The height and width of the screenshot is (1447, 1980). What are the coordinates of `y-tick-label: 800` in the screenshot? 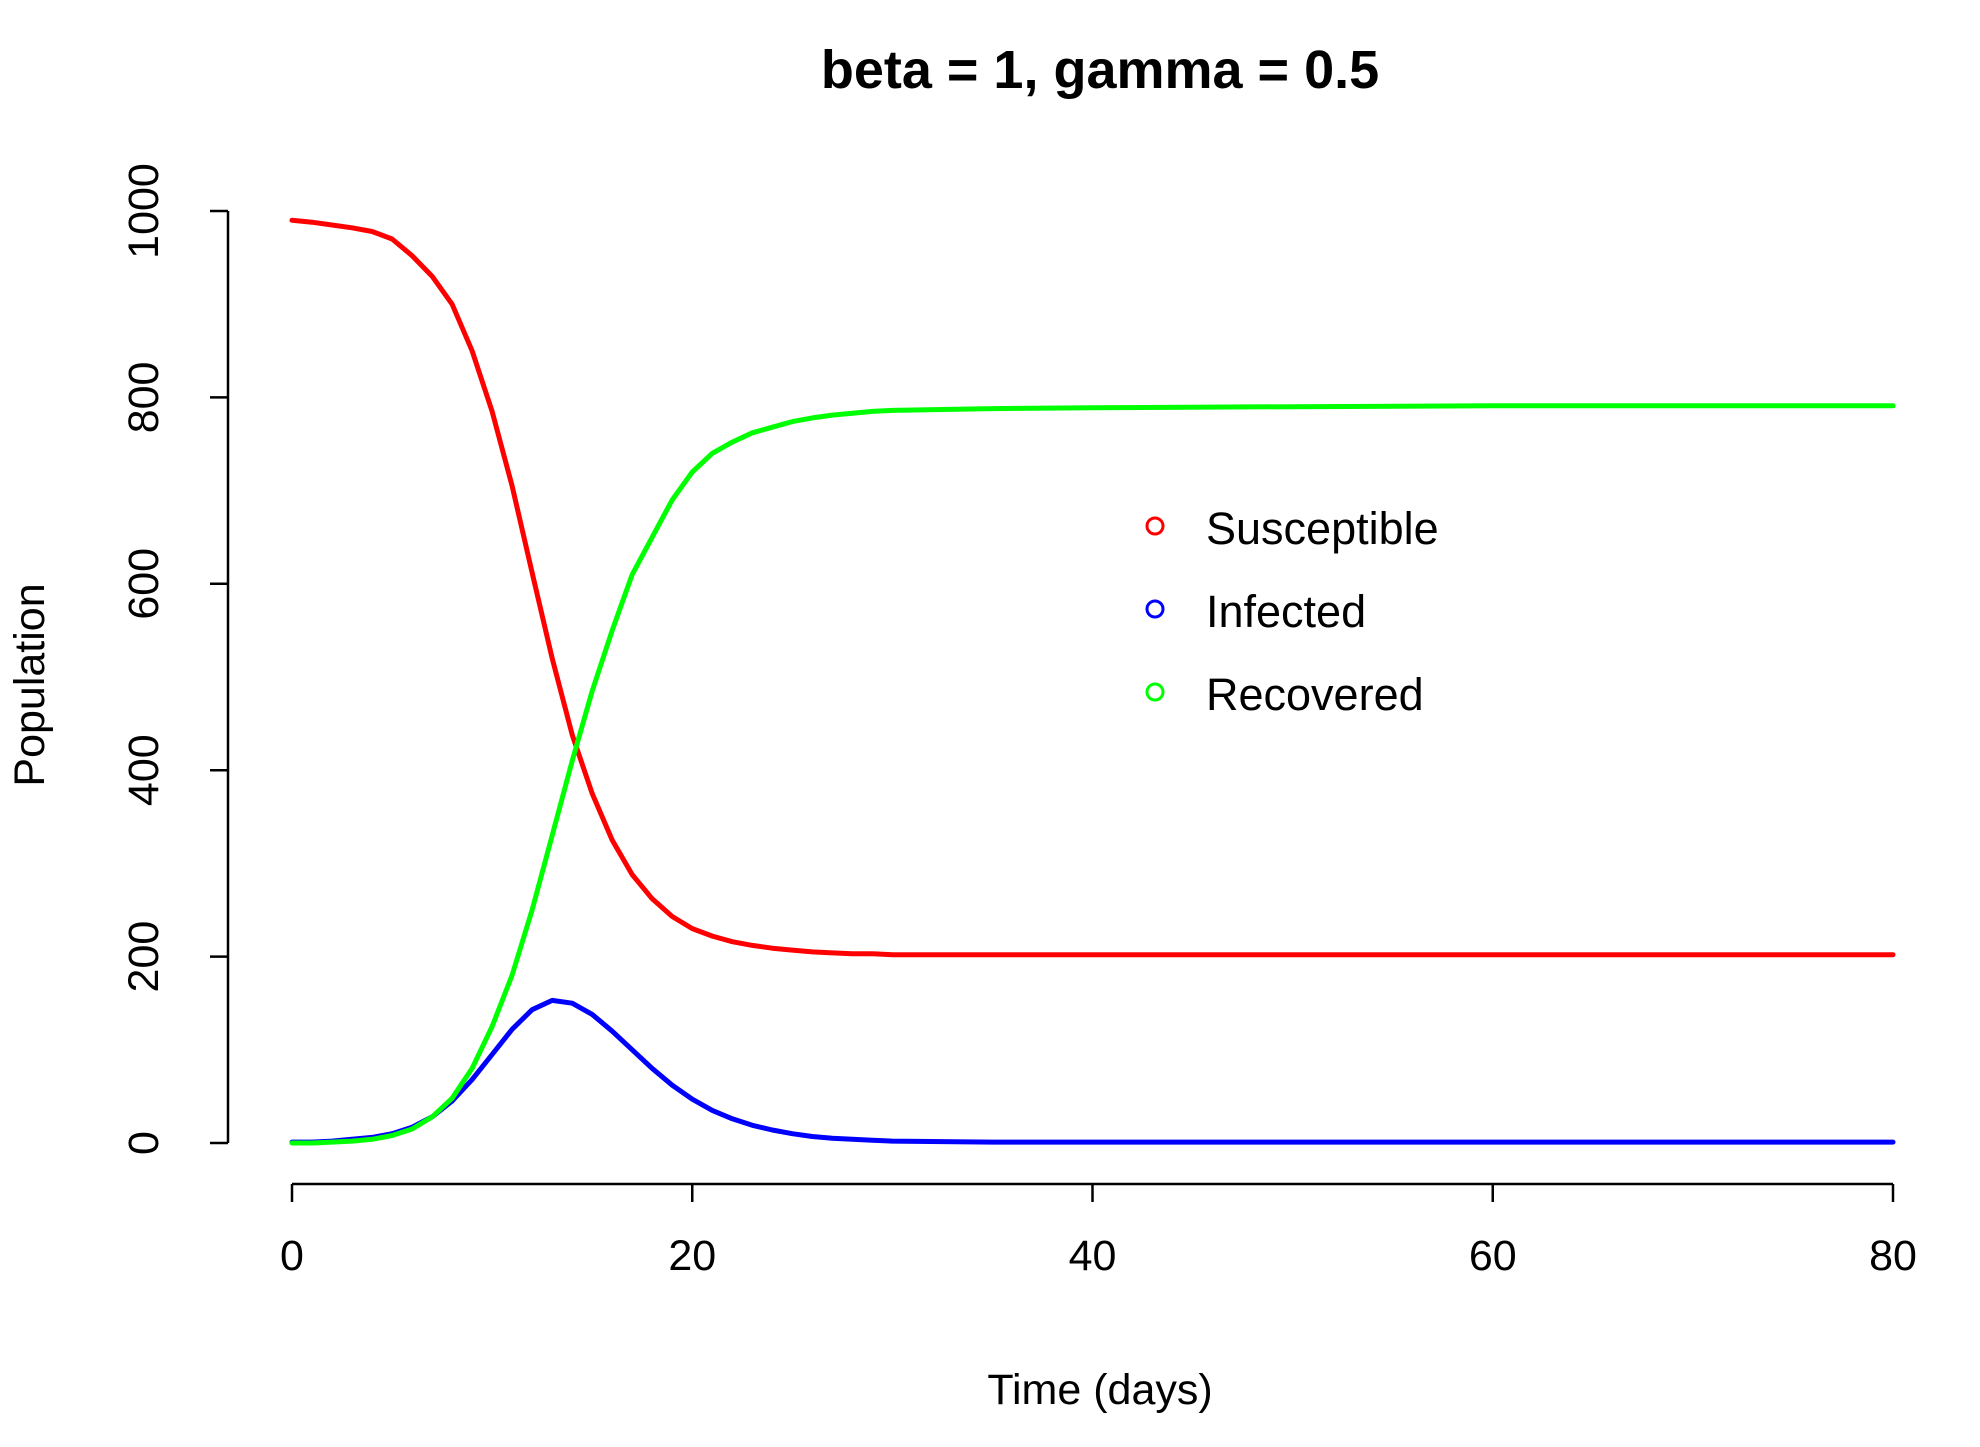 It's located at (144, 398).